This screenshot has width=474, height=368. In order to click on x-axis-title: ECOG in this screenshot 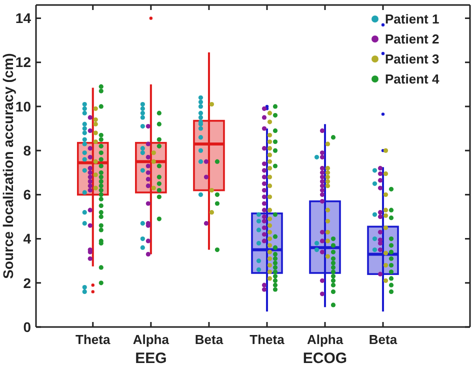, I will do `click(325, 358)`.